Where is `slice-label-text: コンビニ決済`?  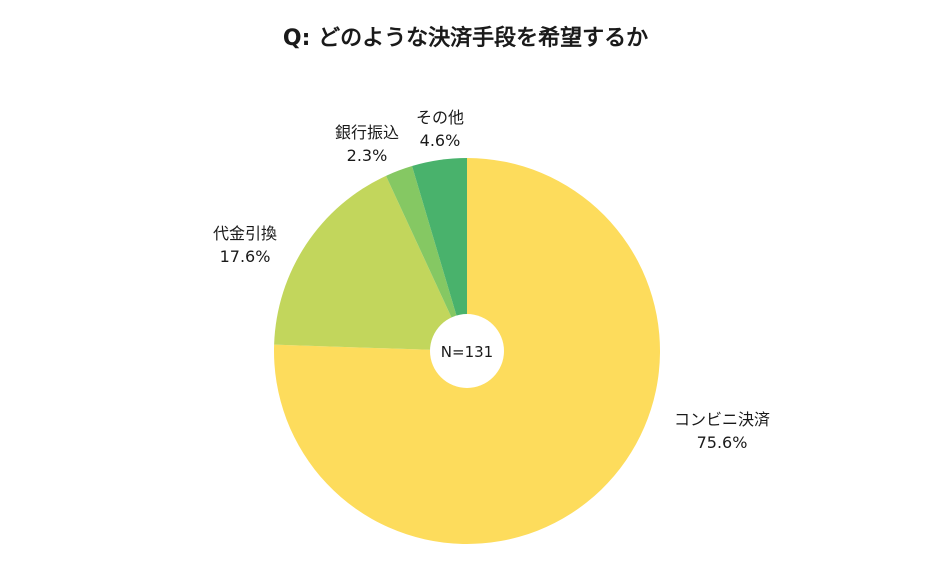
slice-label-text: コンビニ決済 is located at coordinates (722, 419).